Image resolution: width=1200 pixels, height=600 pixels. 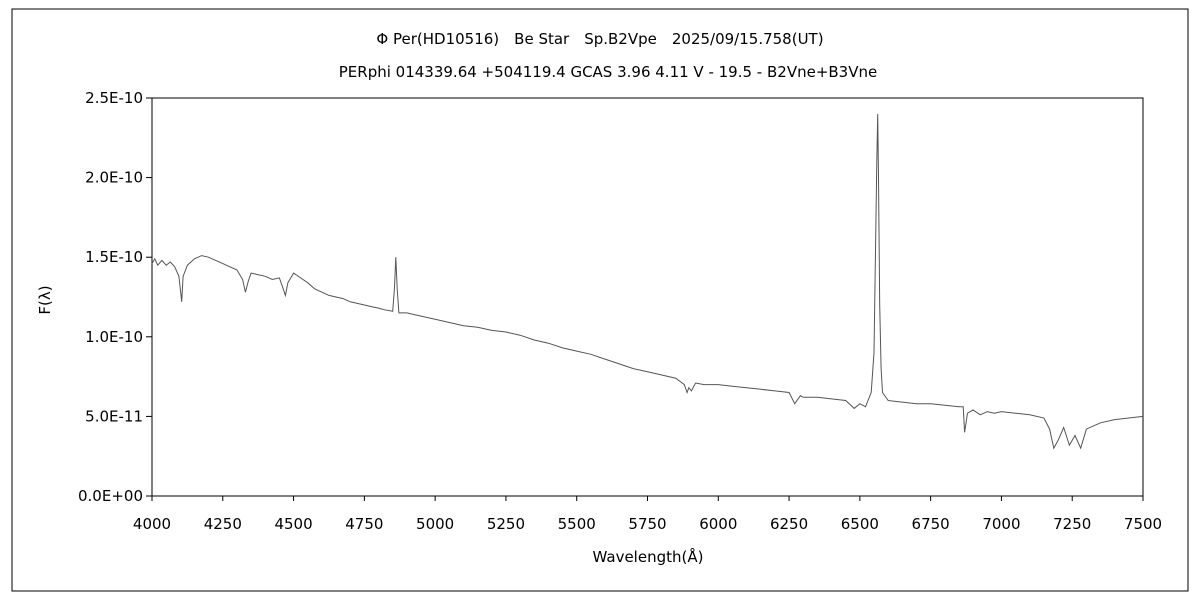 What do you see at coordinates (718, 524) in the screenshot?
I see `x-tick-label: 6000` at bounding box center [718, 524].